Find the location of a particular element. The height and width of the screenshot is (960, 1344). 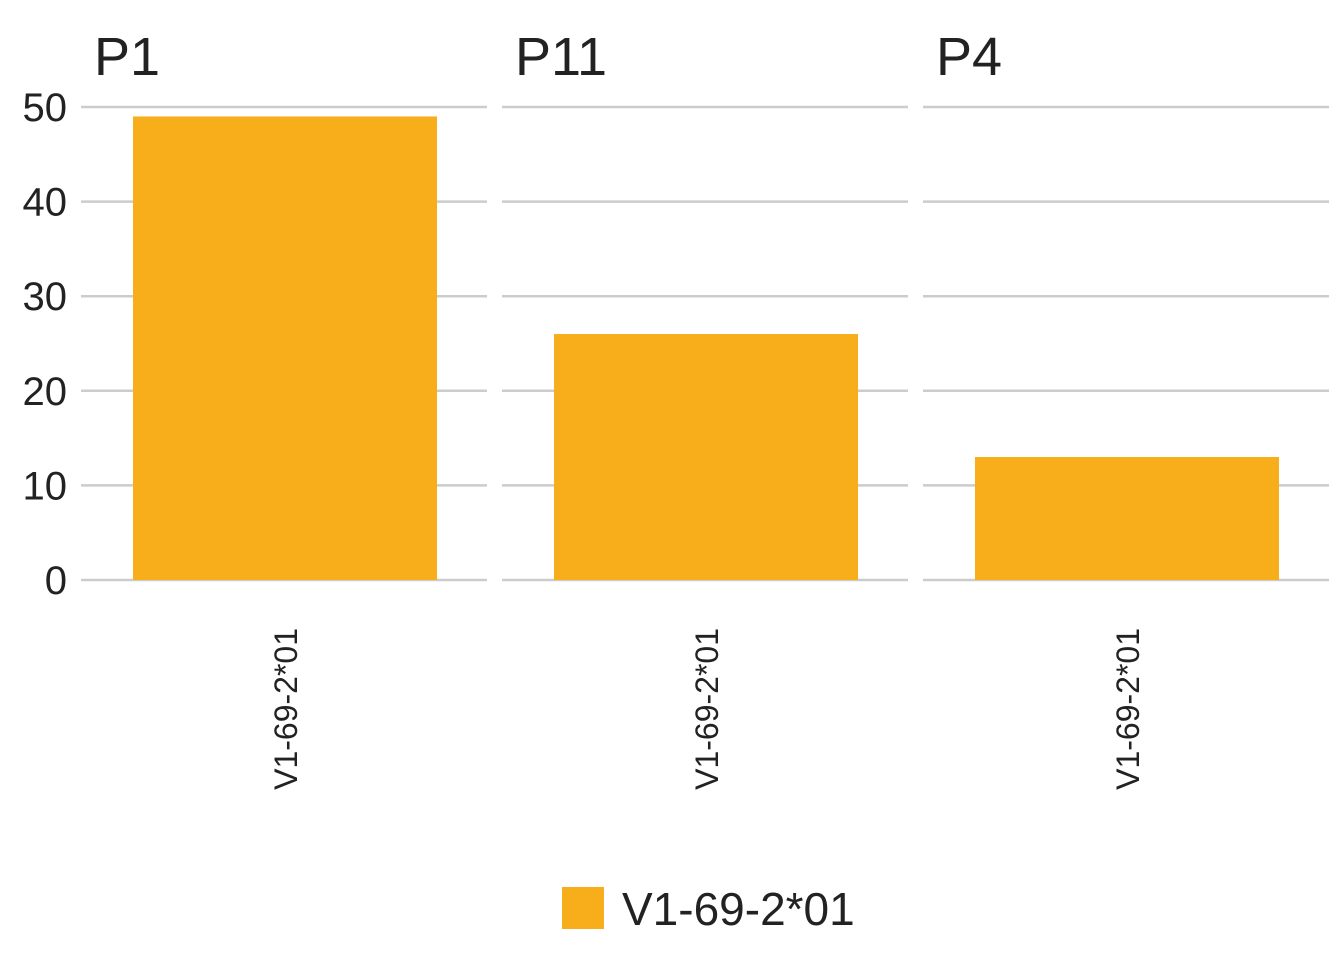

facet-title: P4 is located at coordinates (969, 57).